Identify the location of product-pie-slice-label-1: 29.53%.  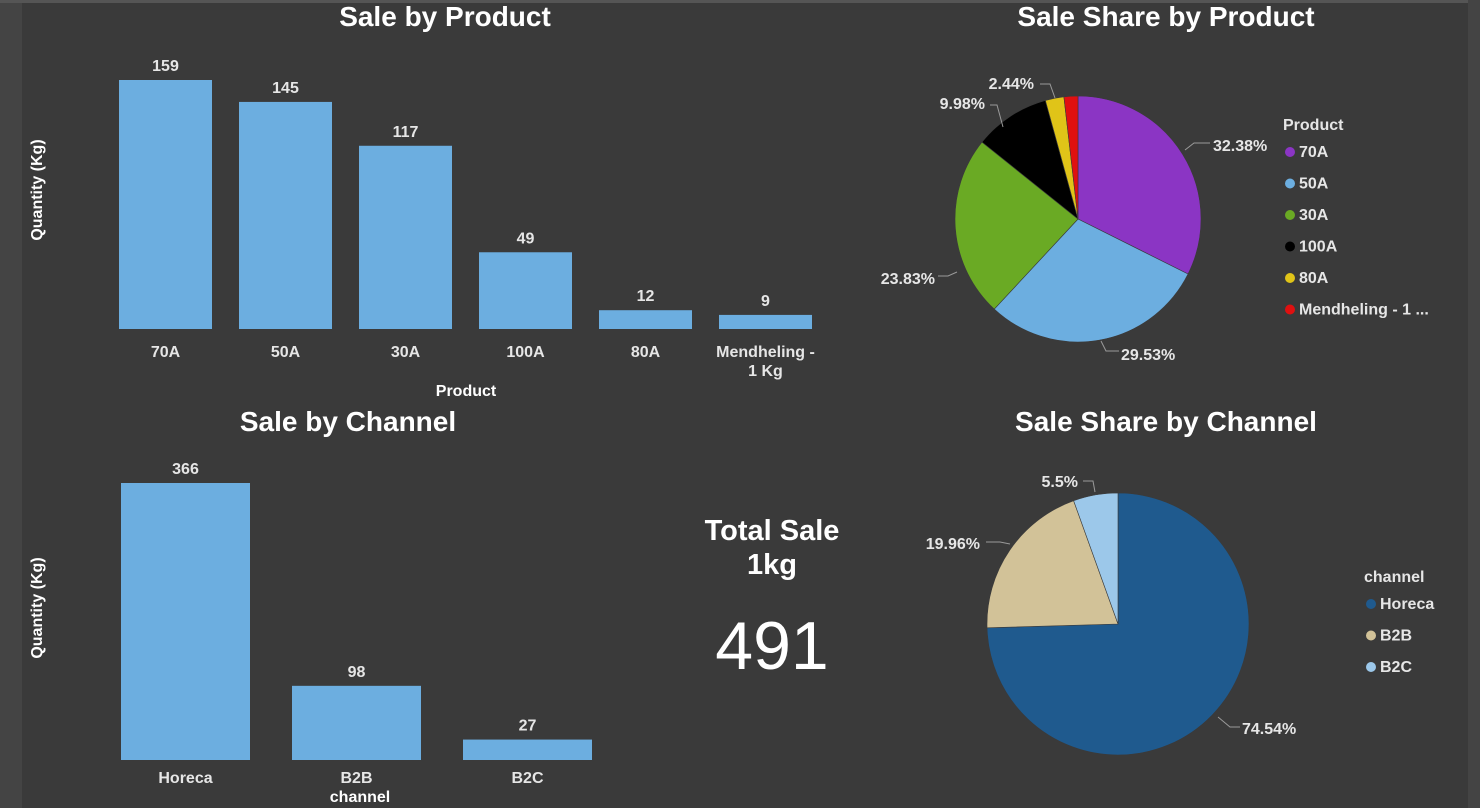
(1148, 355).